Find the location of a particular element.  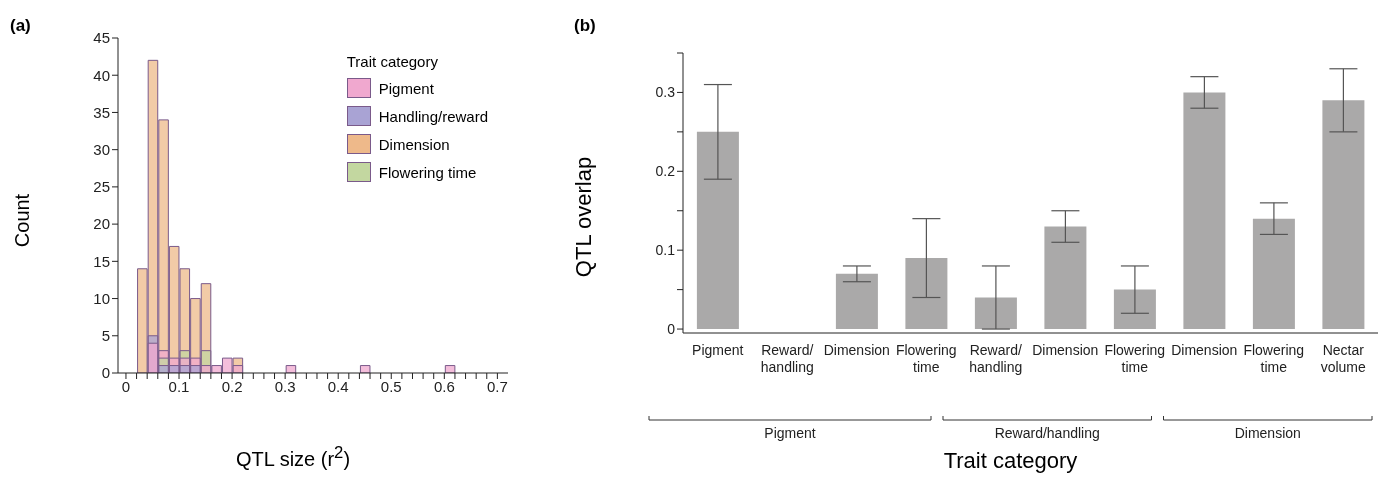

chart-title: (b) is located at coordinates (585, 26).